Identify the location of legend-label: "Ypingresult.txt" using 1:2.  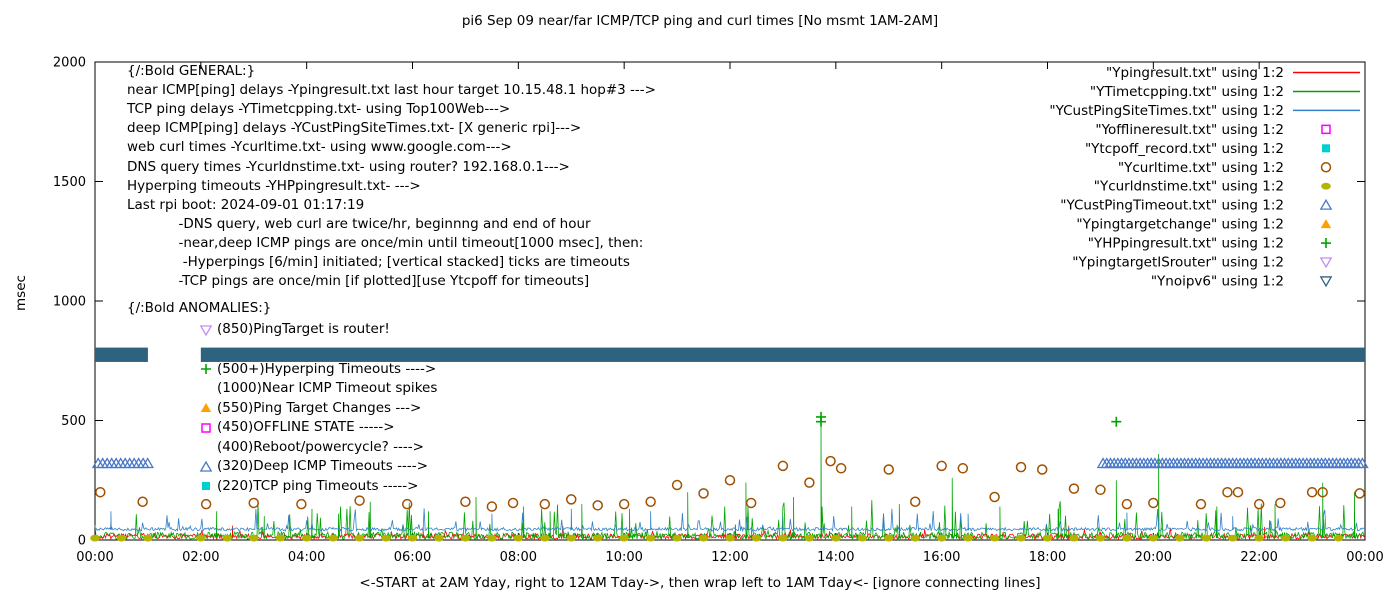
(1195, 73).